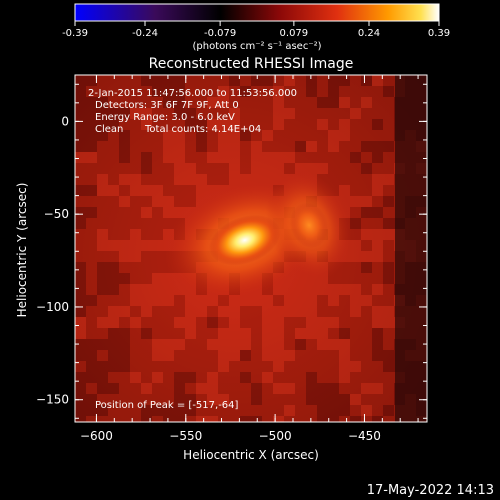  What do you see at coordinates (75, 33) in the screenshot?
I see `colorbar-tick-label: -0.39` at bounding box center [75, 33].